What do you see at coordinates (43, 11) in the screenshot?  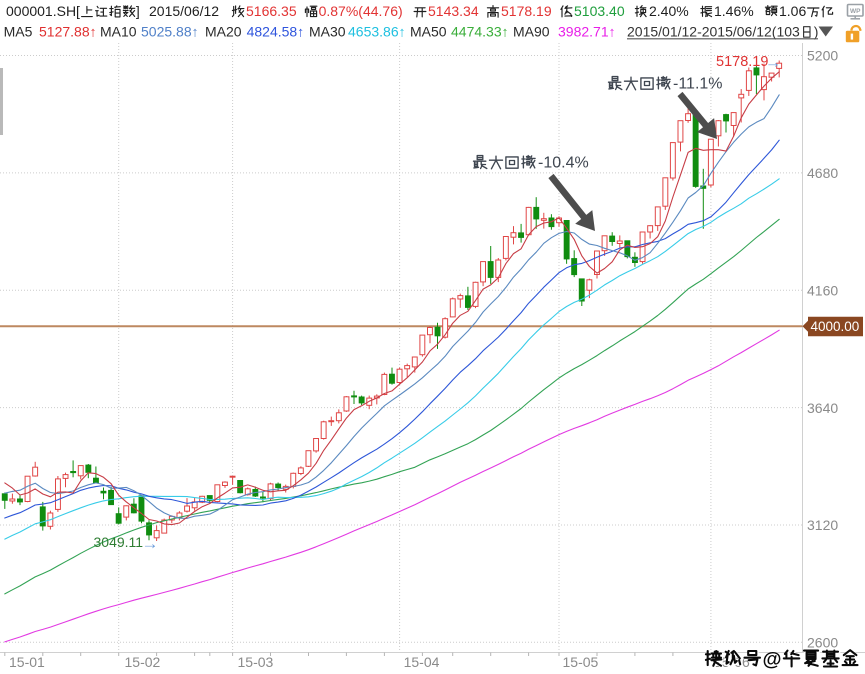 I see `svg-text: 000001.SH[` at bounding box center [43, 11].